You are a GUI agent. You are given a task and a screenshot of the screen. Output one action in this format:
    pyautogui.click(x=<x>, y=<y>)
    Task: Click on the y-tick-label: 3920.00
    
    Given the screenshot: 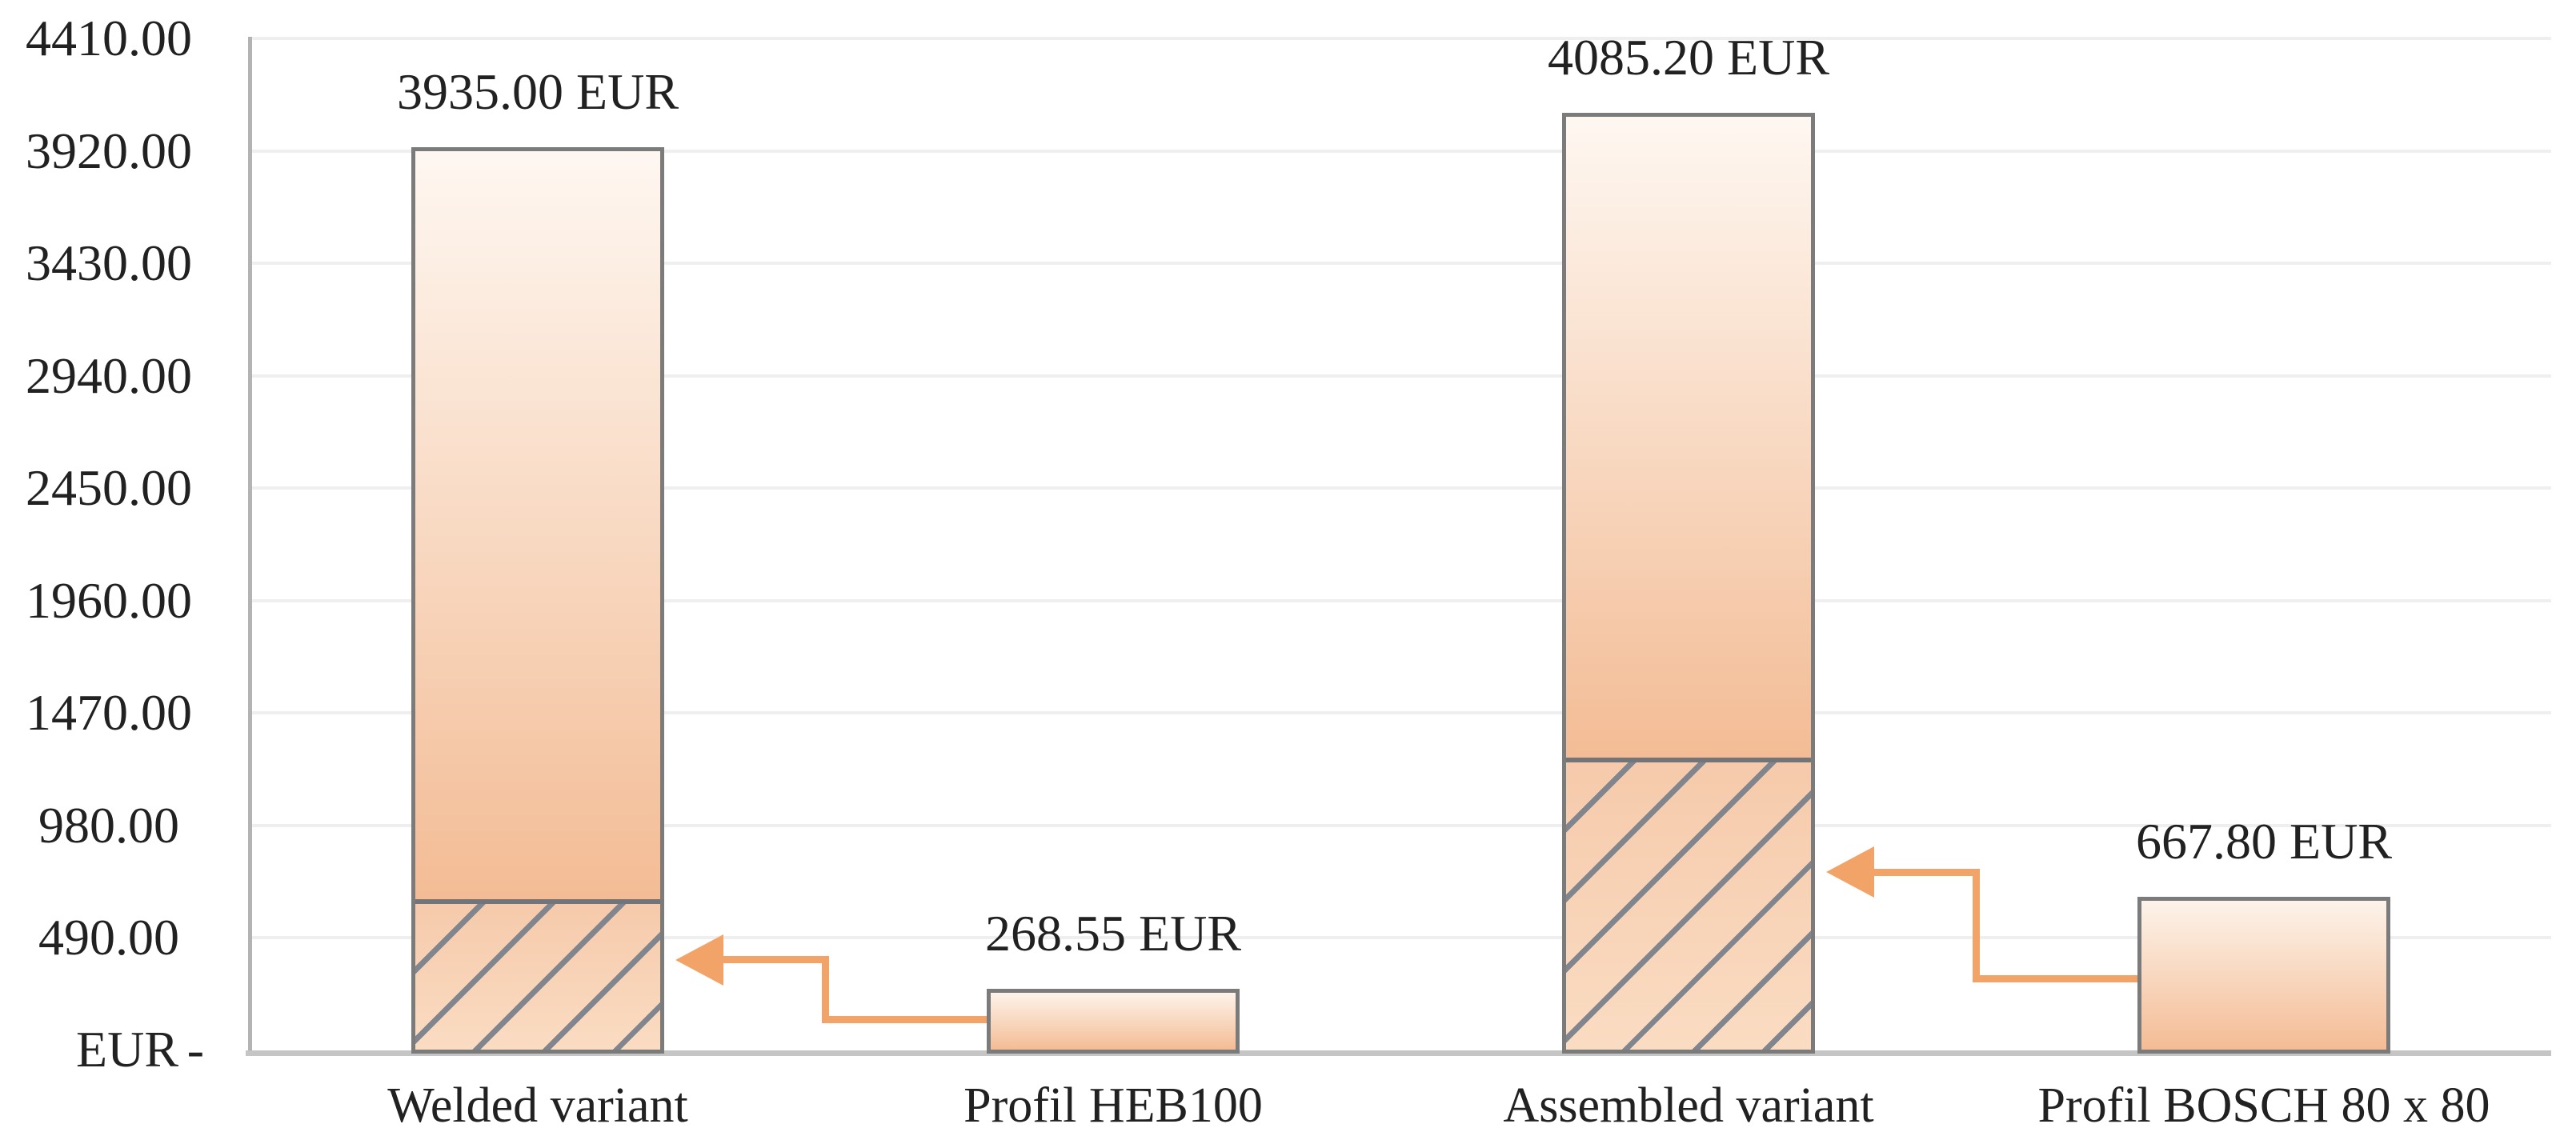 What is the action you would take?
    pyautogui.click(x=109, y=150)
    